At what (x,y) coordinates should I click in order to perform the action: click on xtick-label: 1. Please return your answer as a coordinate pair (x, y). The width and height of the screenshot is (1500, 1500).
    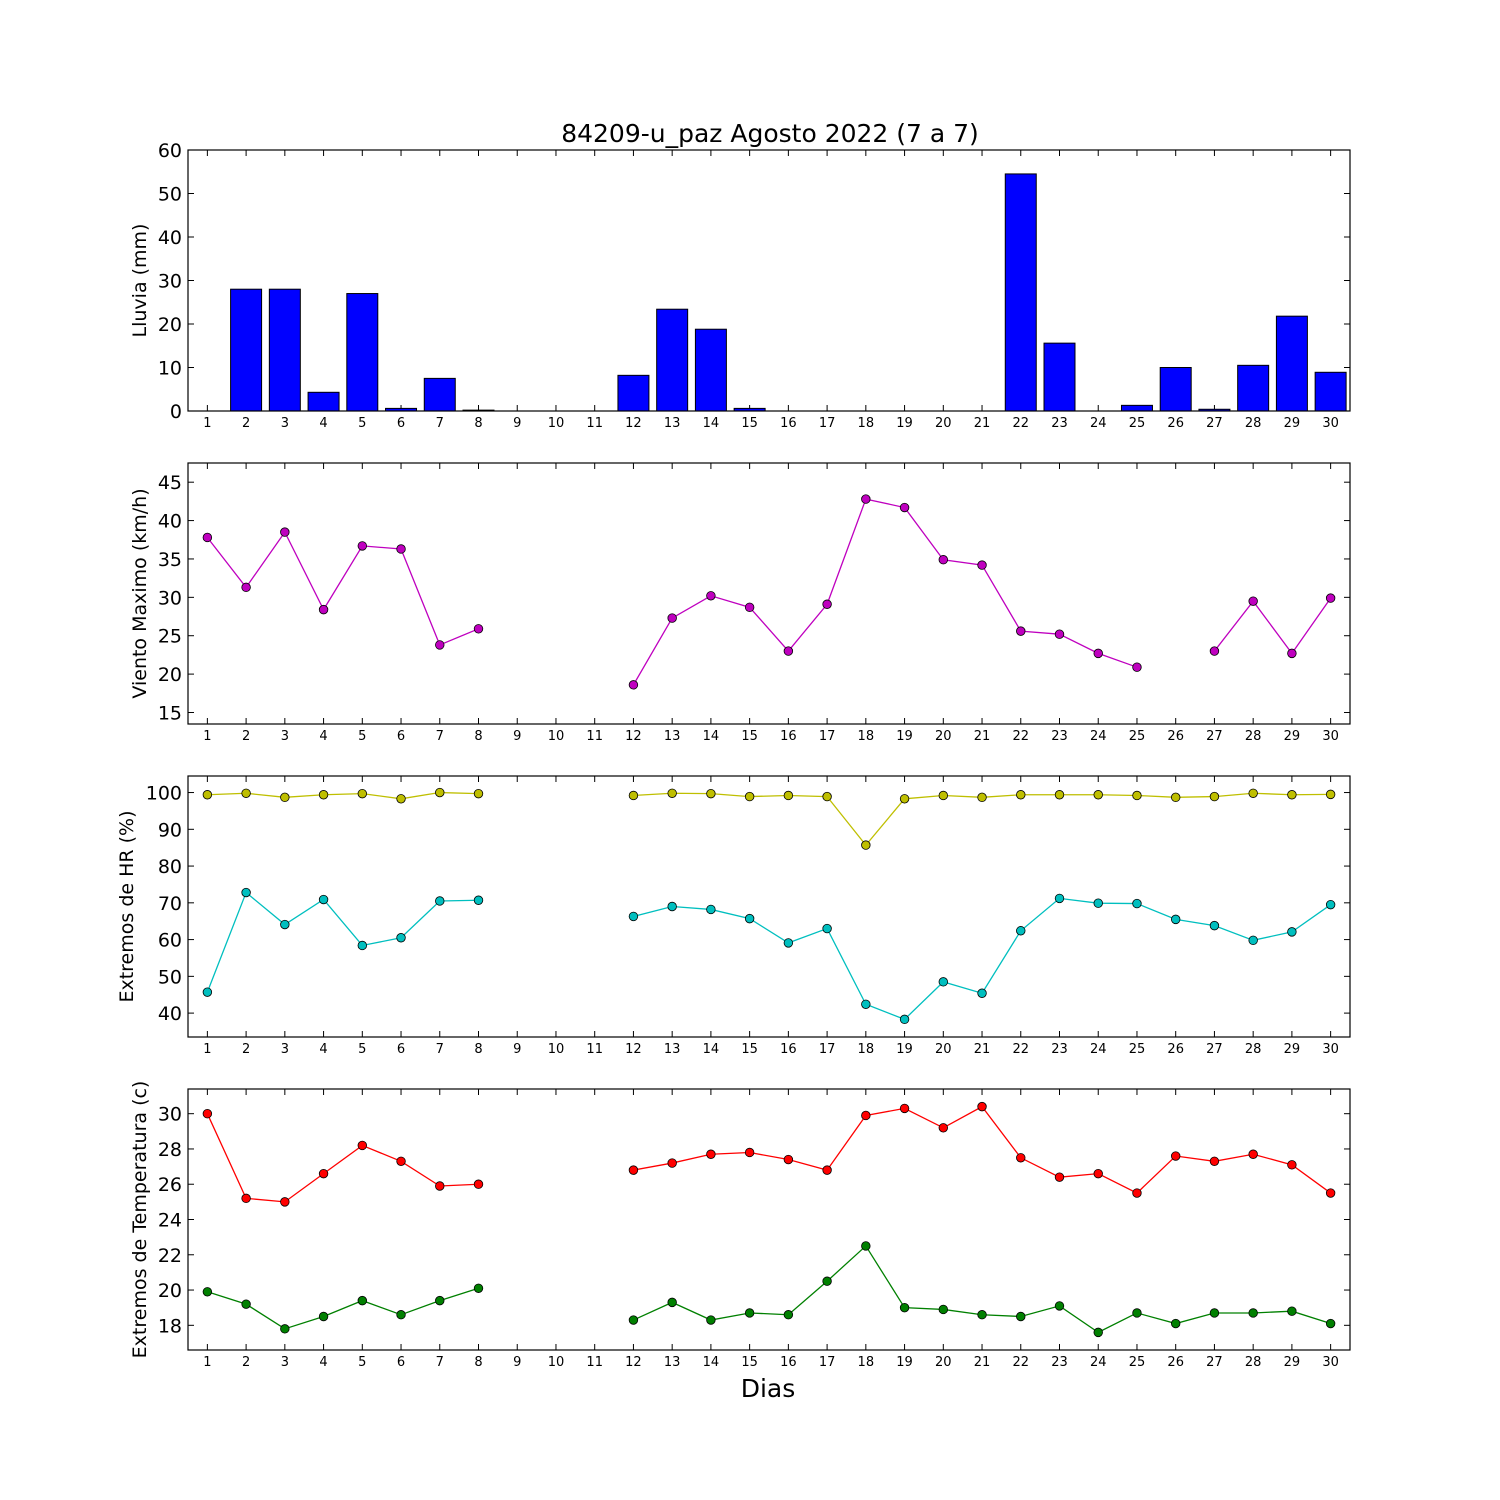
    Looking at the image, I should click on (207, 1362).